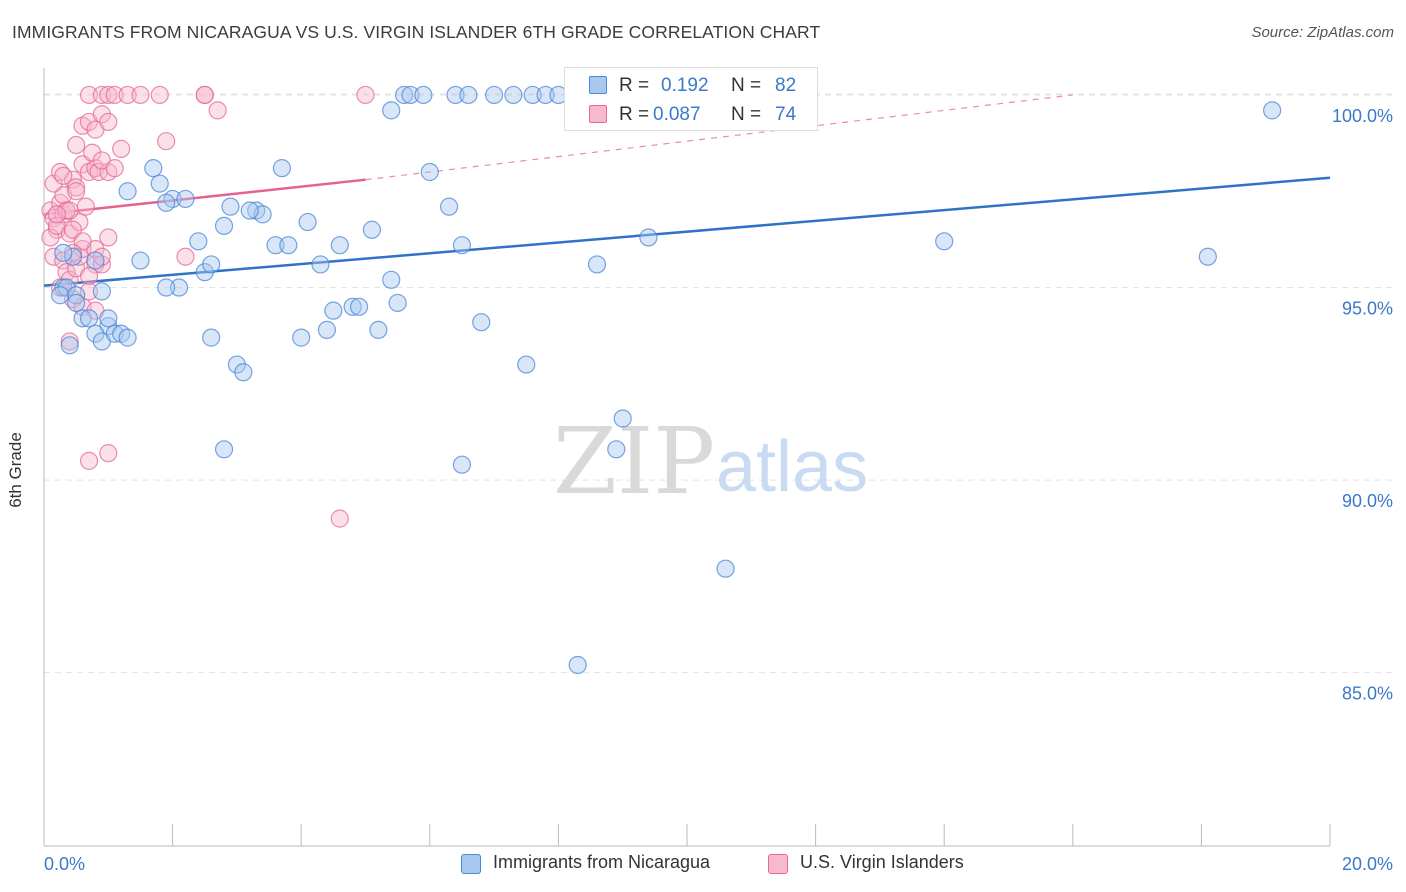 This screenshot has width=1406, height=892. I want to click on y-tick-label: 90.0%, so click(1367, 501).